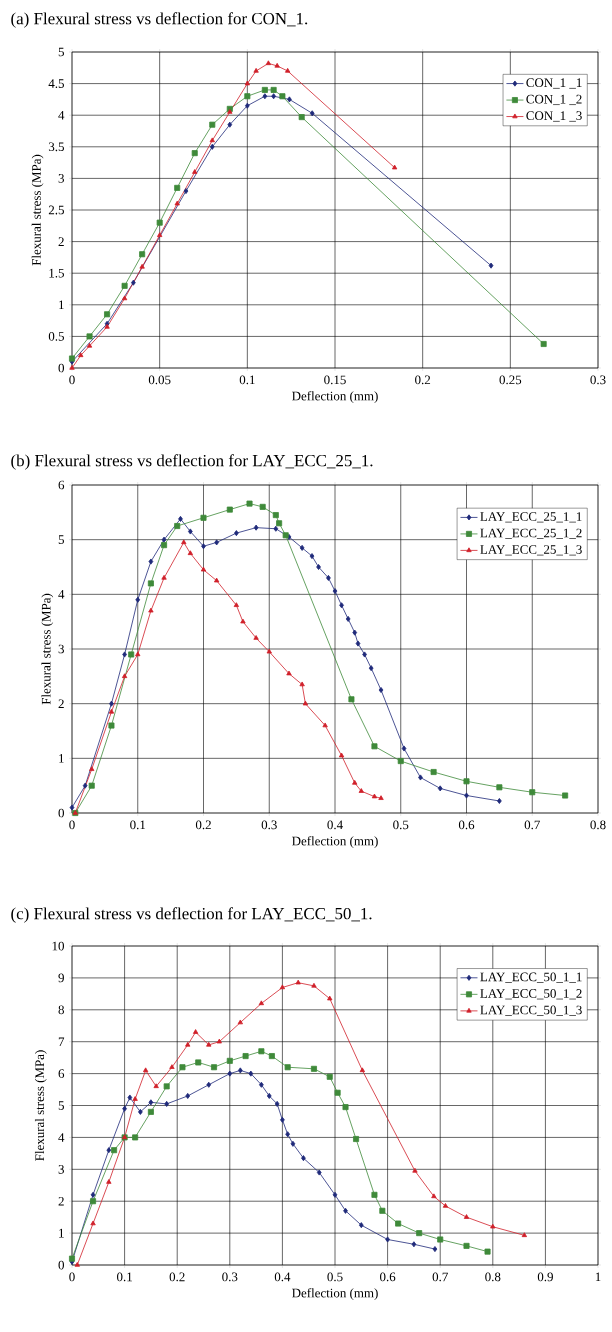  What do you see at coordinates (56, 83) in the screenshot?
I see `y-tick-label: 4.5` at bounding box center [56, 83].